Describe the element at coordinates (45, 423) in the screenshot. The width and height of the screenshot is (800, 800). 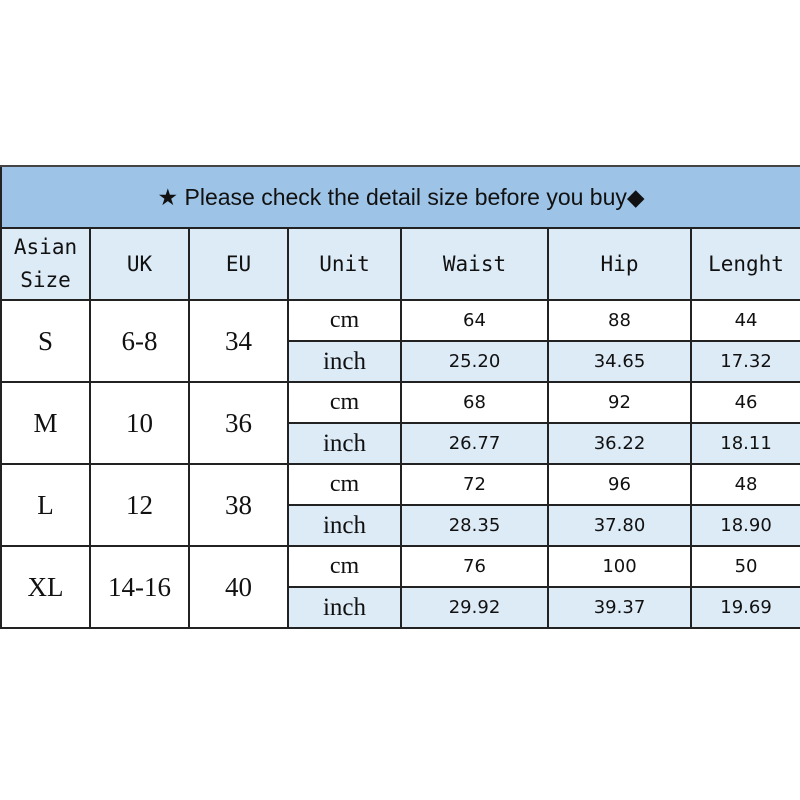
I see `size-cell: M` at that location.